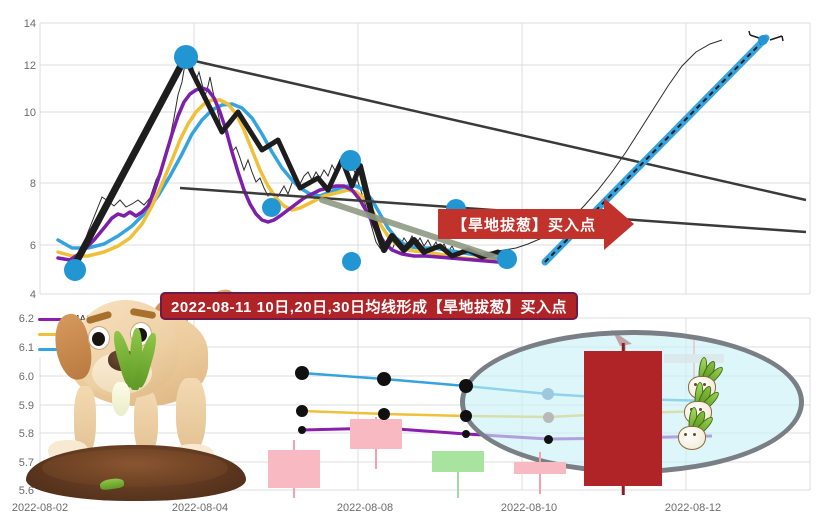 The image size is (816, 520). What do you see at coordinates (51, 334) in the screenshot?
I see `ma20-color-swatch` at bounding box center [51, 334].